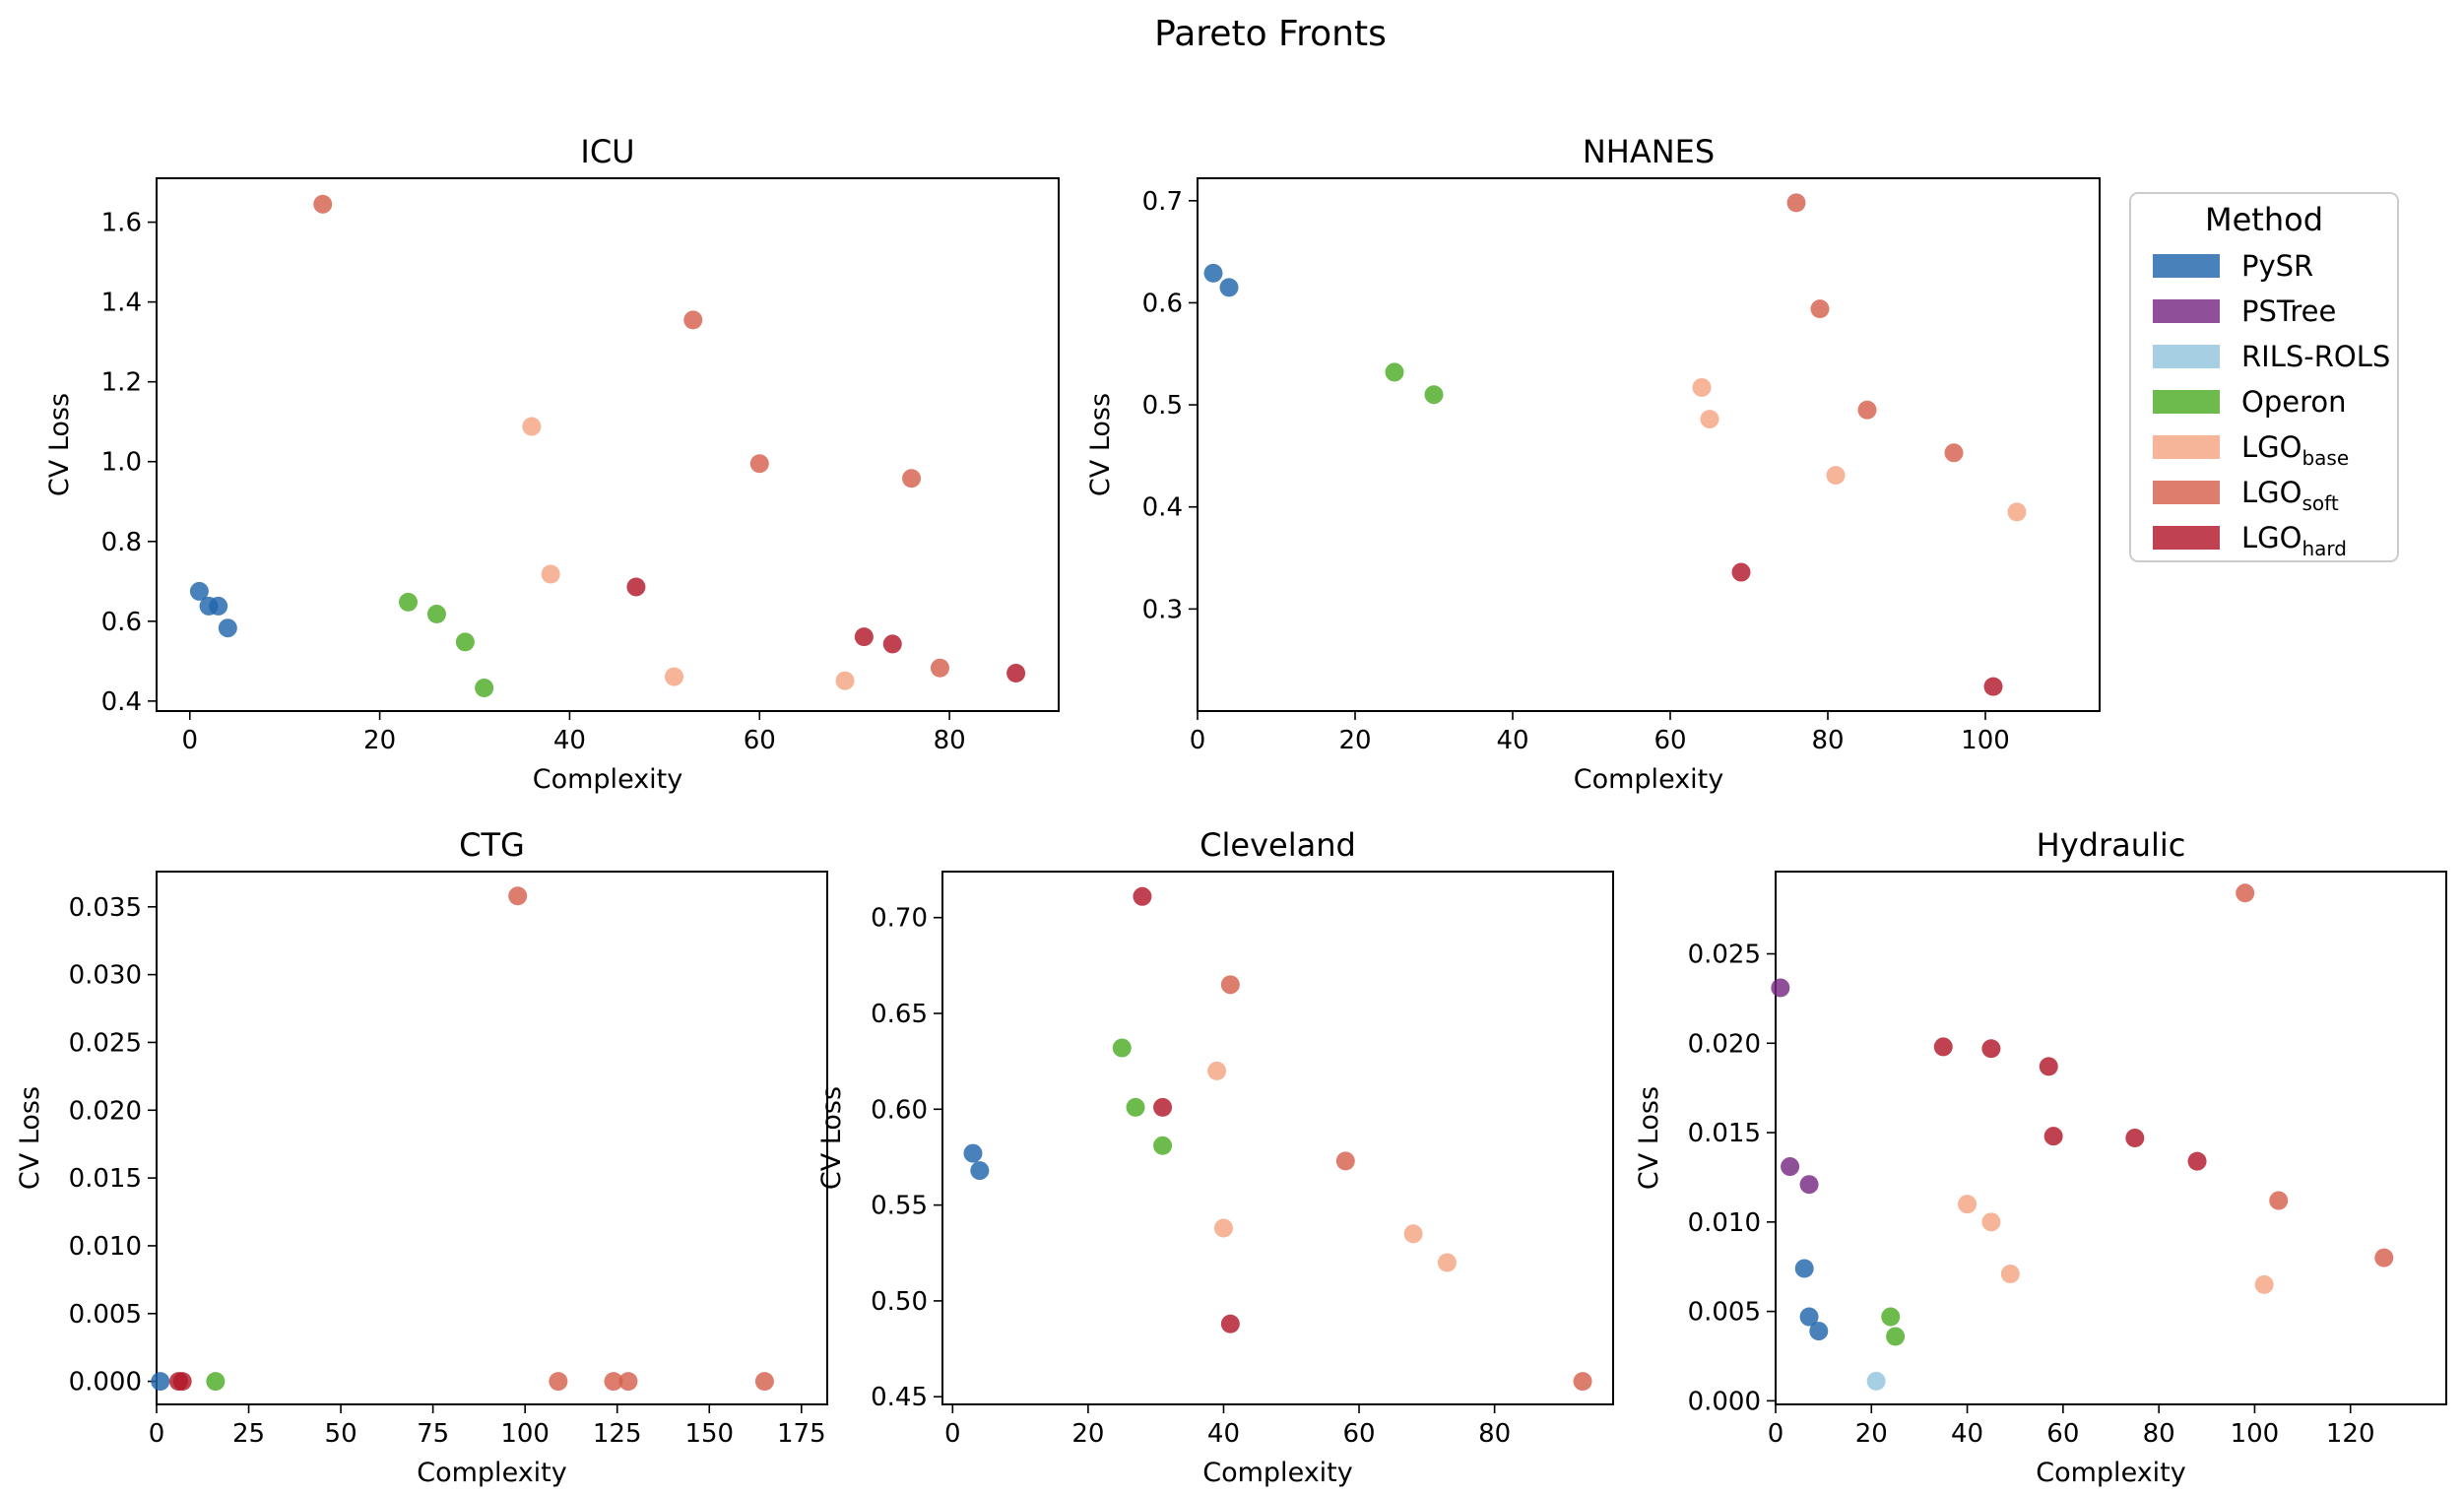  Describe the element at coordinates (121, 463) in the screenshot. I see `y-tick-label: 1.0` at that location.